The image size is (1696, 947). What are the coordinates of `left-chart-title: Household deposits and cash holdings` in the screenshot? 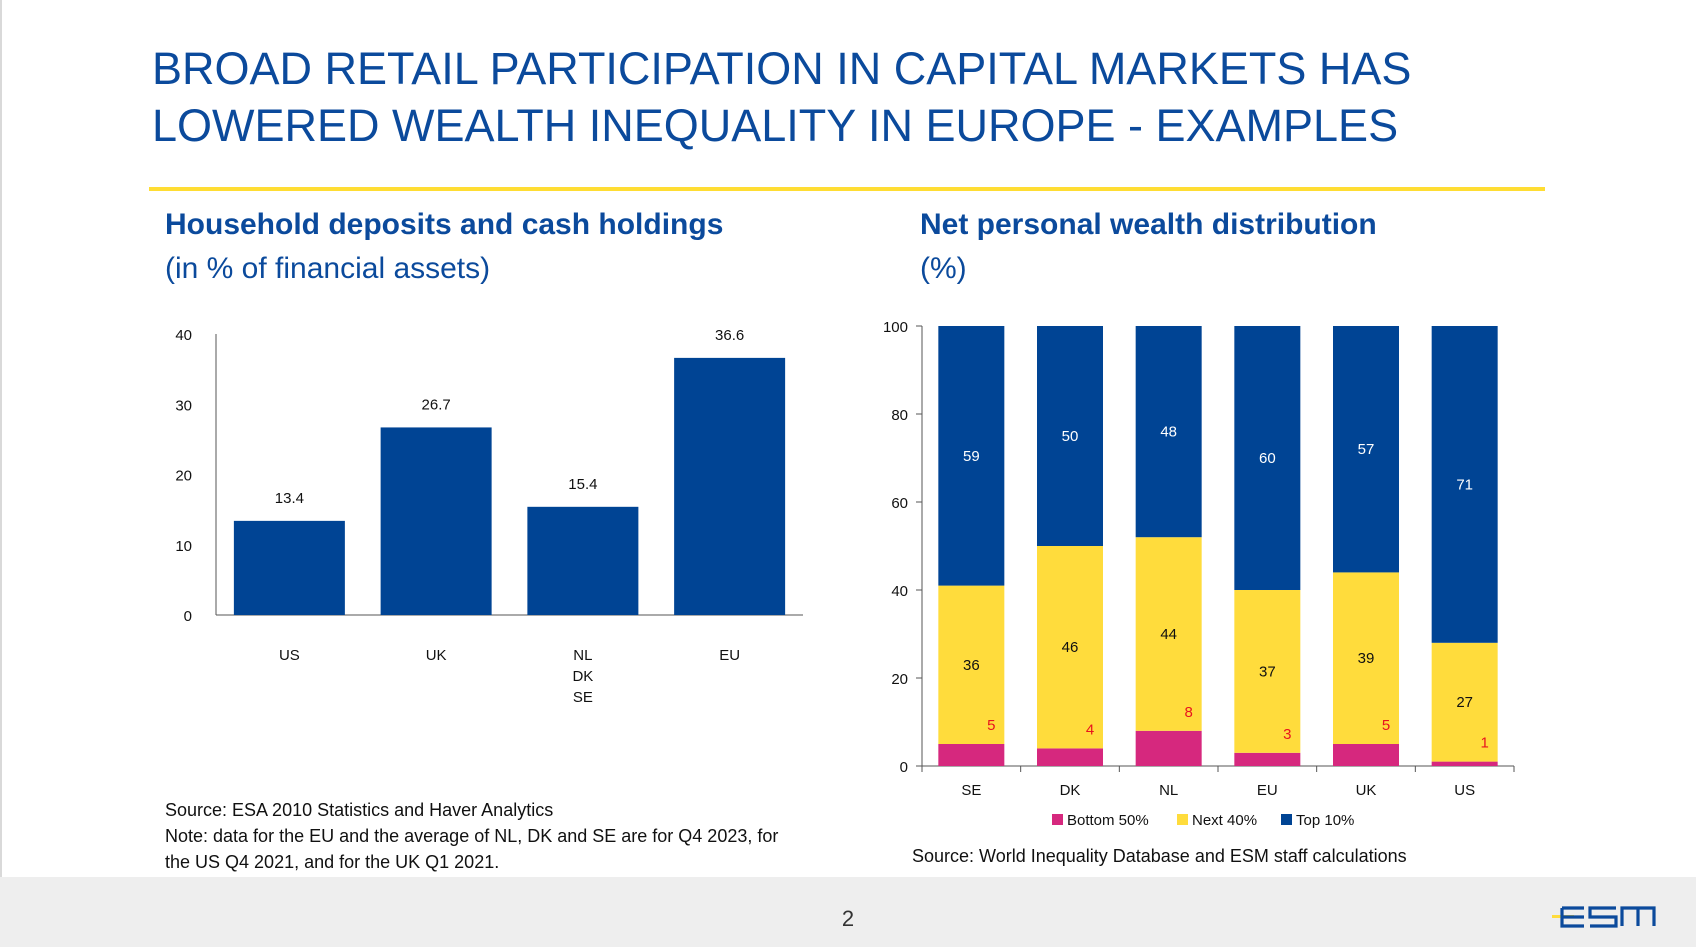 It's located at (444, 224).